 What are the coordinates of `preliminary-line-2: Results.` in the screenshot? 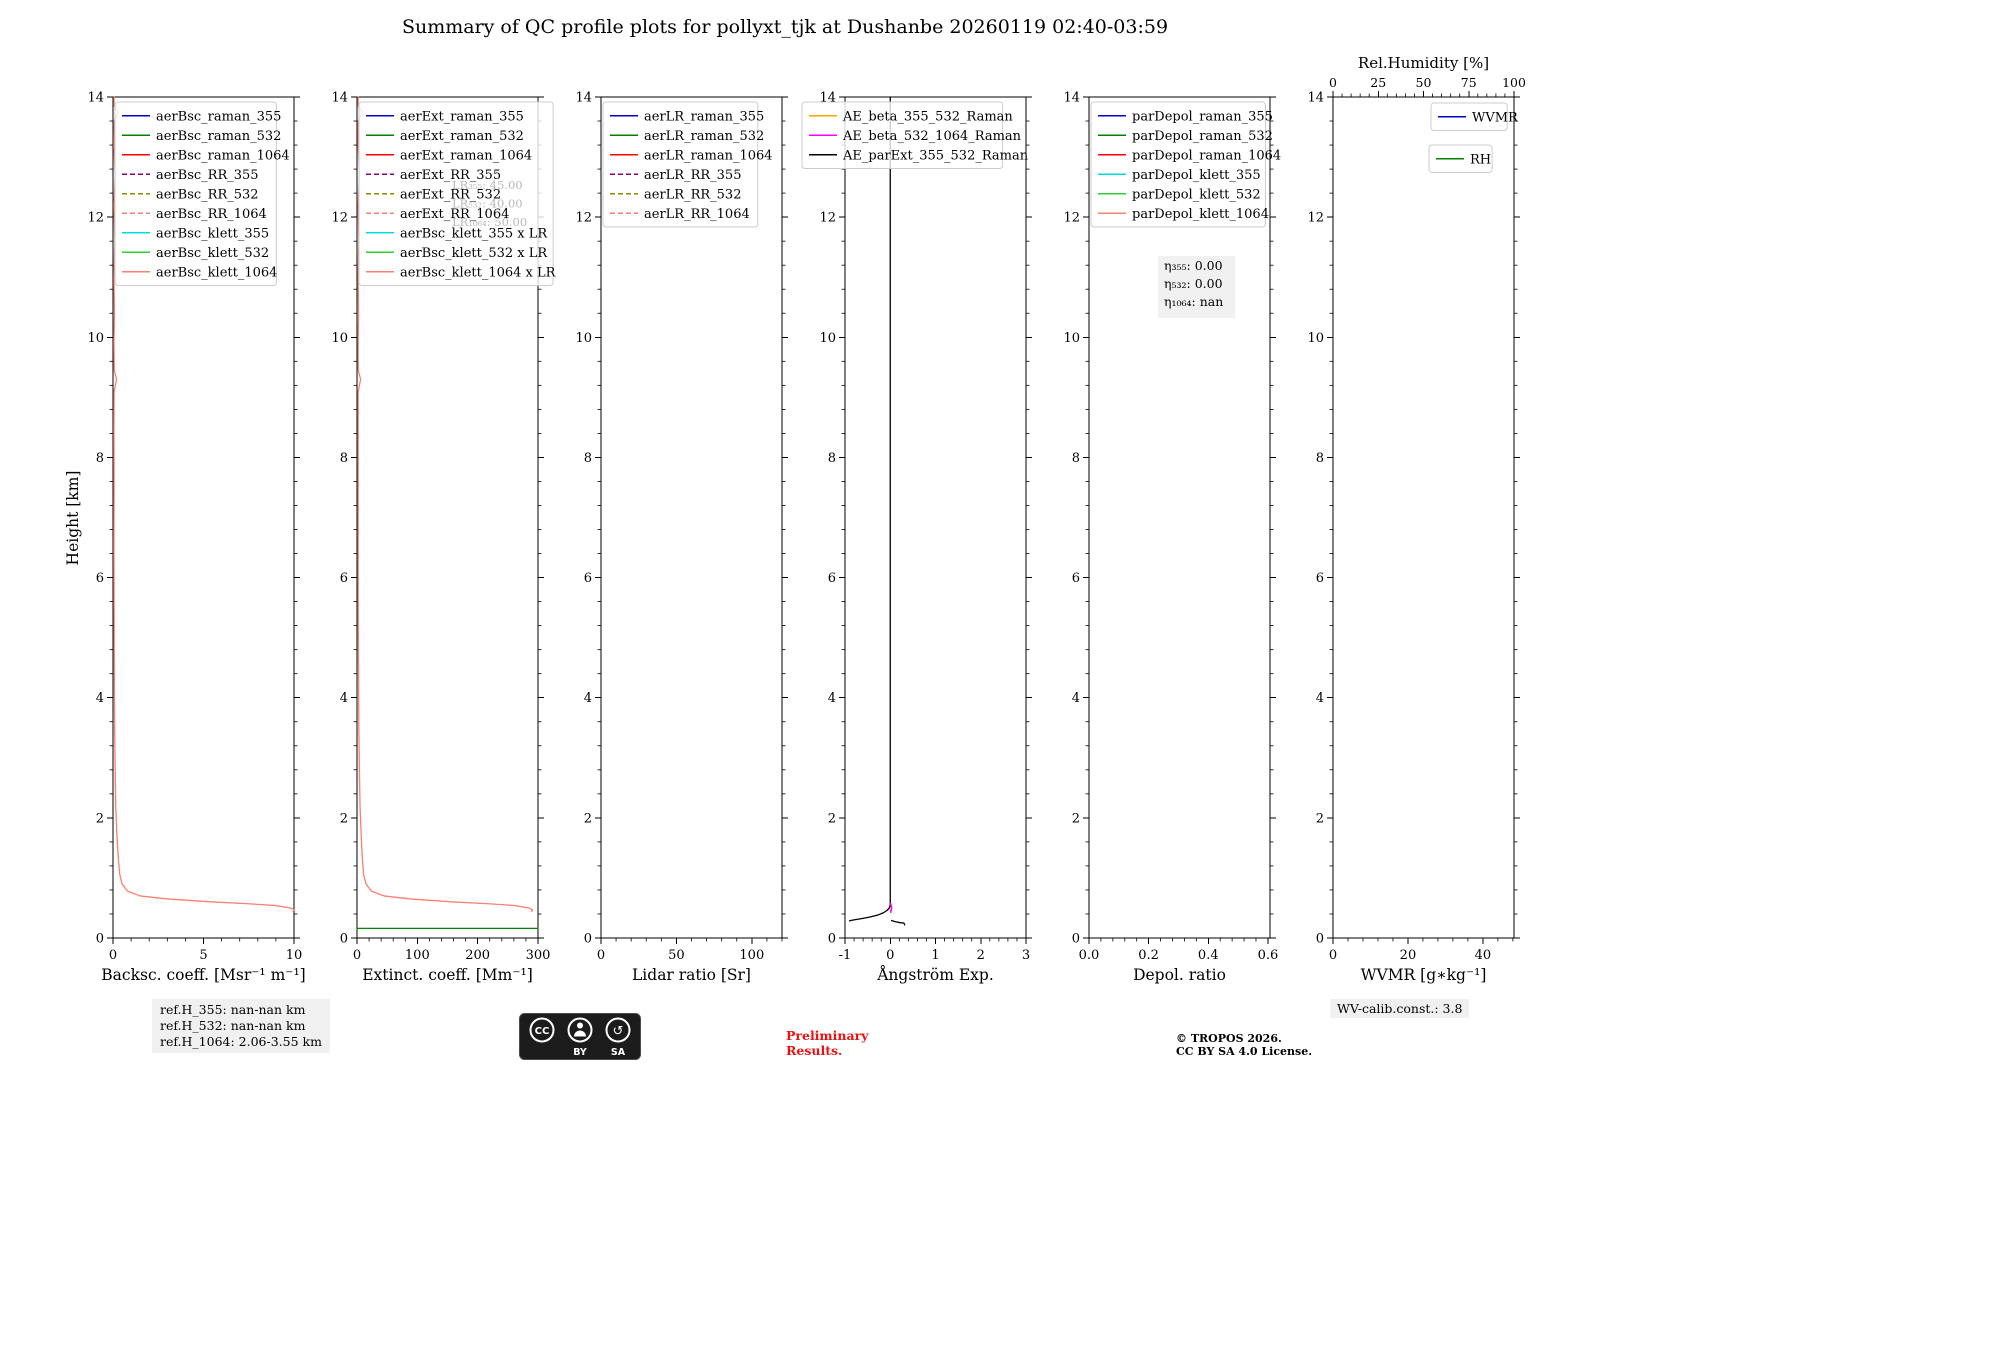 It's located at (814, 1050).